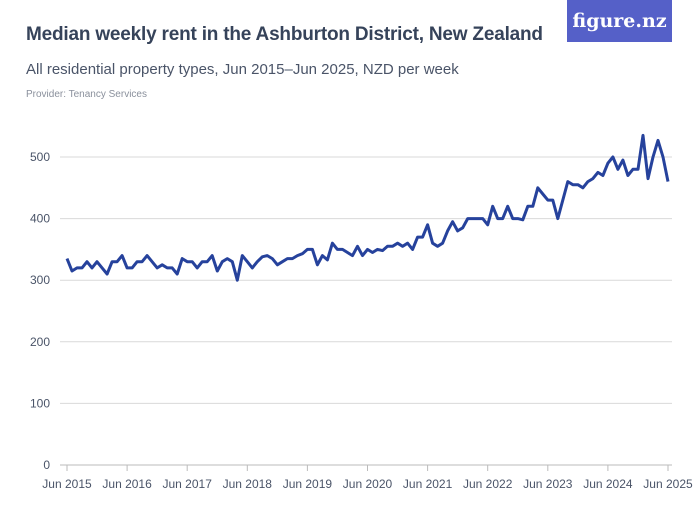  Describe the element at coordinates (188, 484) in the screenshot. I see `x-tick-label: Jun 2017` at that location.